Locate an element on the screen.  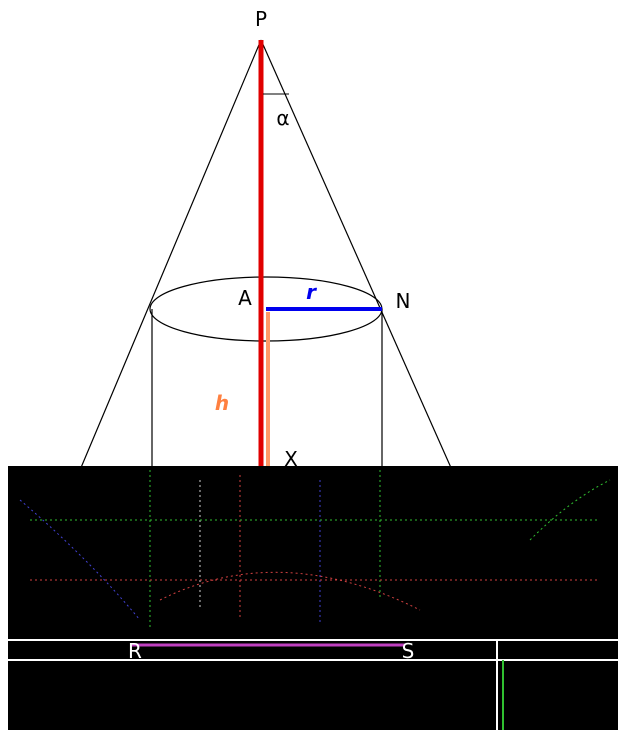
label-bottom-r: R is located at coordinates (135, 651).